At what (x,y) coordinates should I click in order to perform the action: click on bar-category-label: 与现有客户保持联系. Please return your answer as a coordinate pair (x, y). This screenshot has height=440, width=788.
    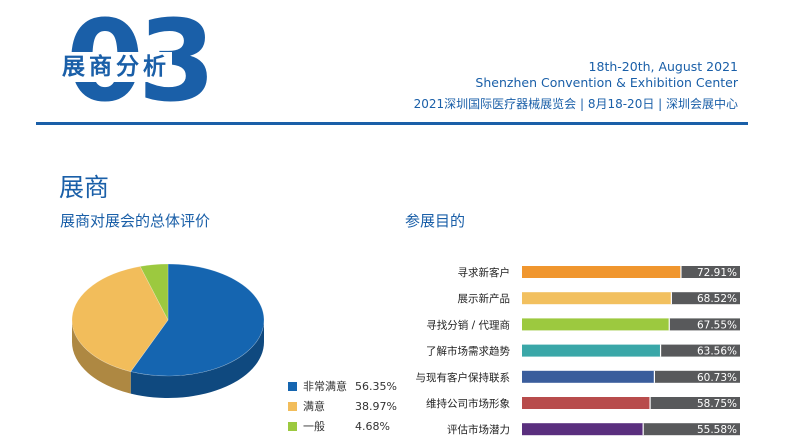
    Looking at the image, I should click on (463, 377).